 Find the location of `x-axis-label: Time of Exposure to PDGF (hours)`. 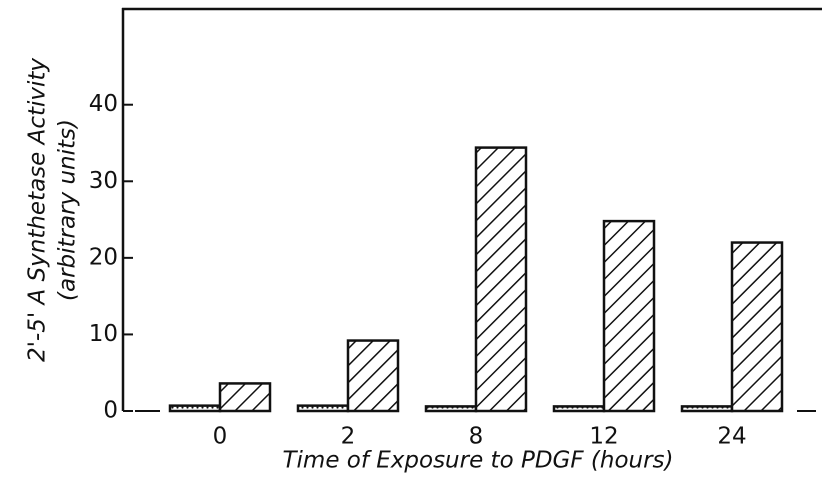

x-axis-label: Time of Exposure to PDGF (hours) is located at coordinates (477, 461).